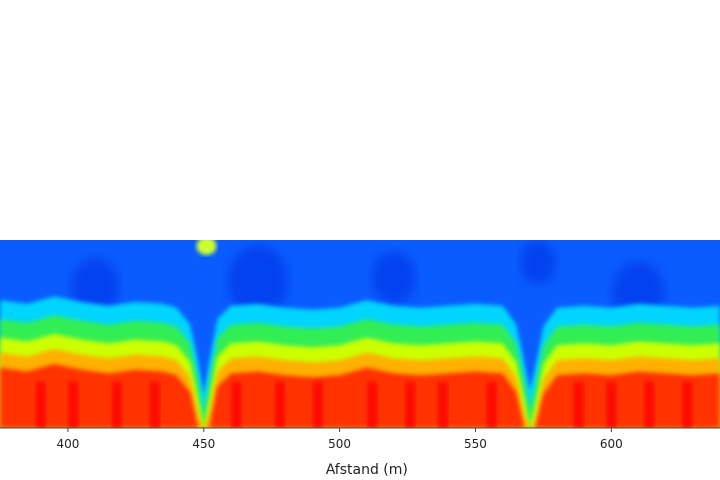 This screenshot has height=480, width=720. What do you see at coordinates (367, 470) in the screenshot?
I see `x-axis-title: Afstand (m)` at bounding box center [367, 470].